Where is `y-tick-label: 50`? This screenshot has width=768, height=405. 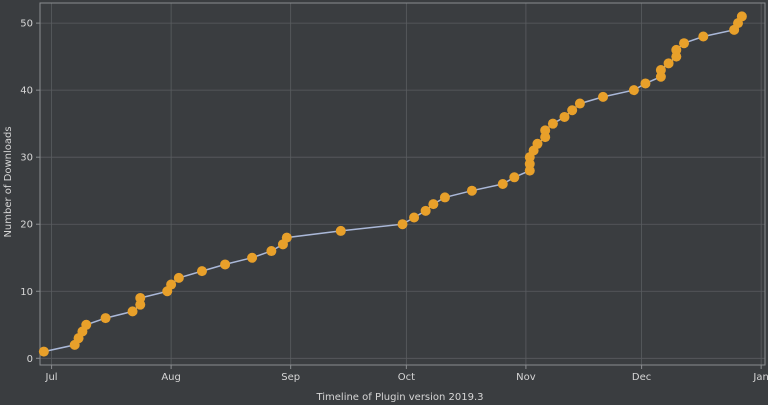 y-tick-label: 50 is located at coordinates (26, 24).